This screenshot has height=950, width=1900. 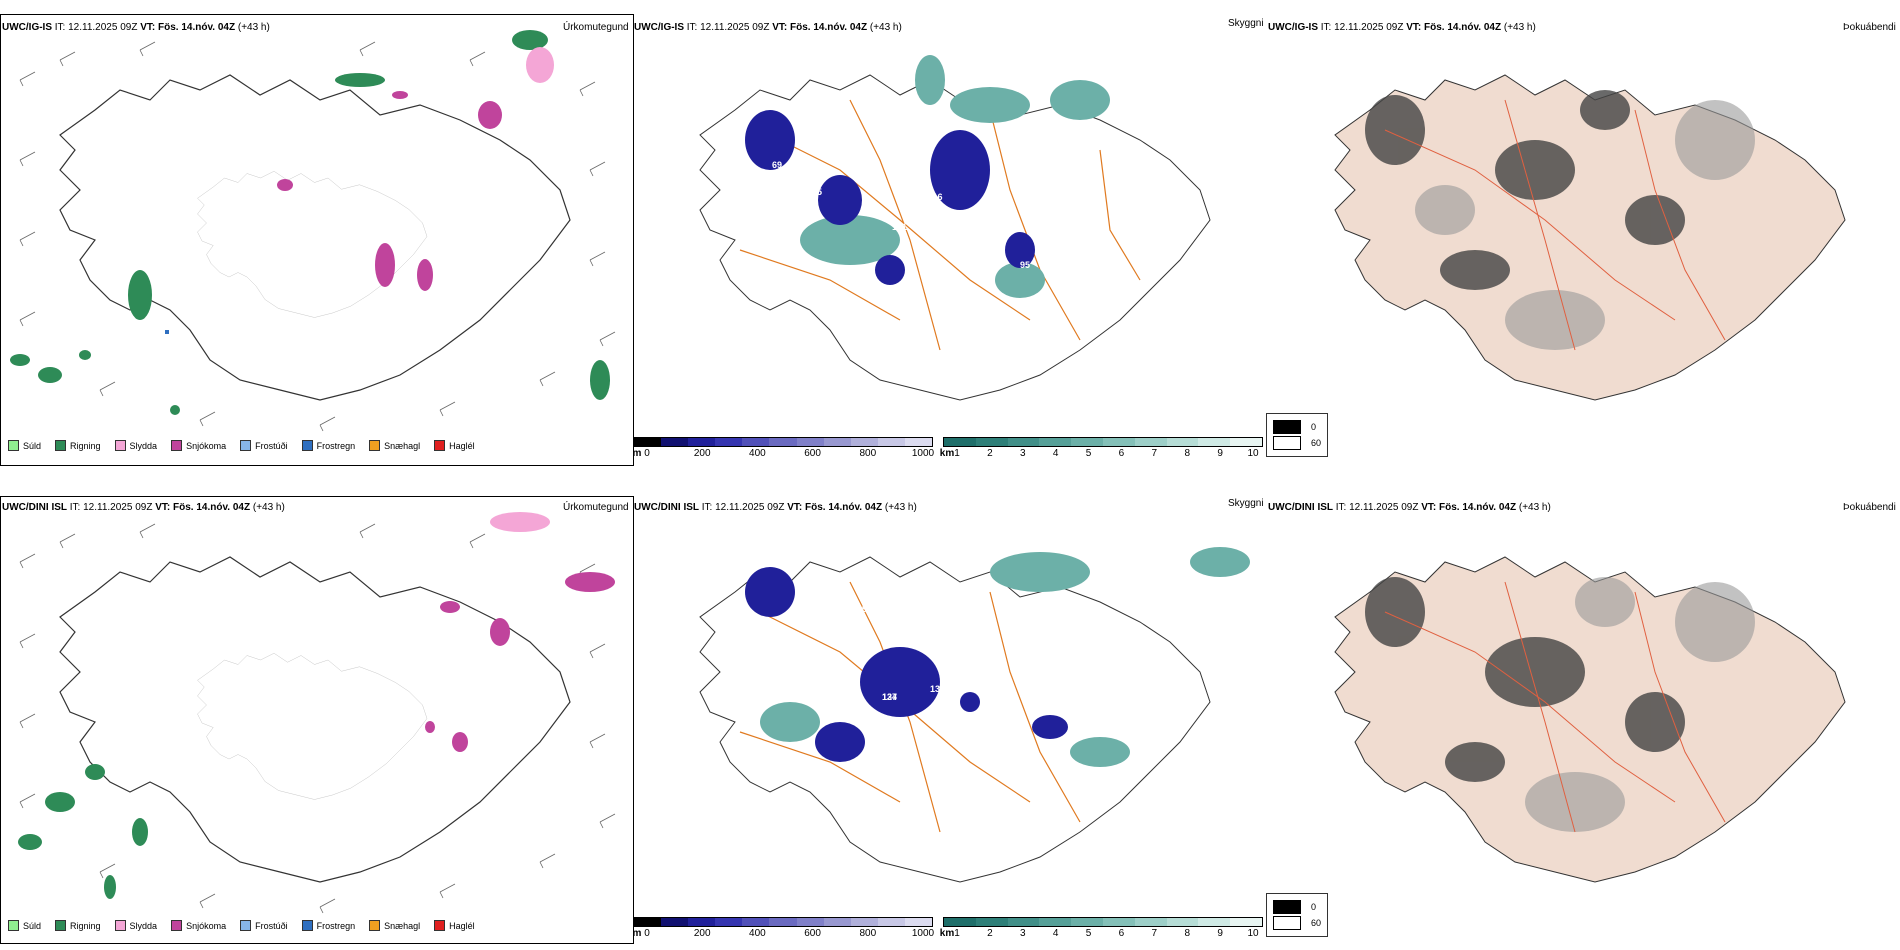 What do you see at coordinates (990, 453) in the screenshot?
I see `colorbar-tick: 2` at bounding box center [990, 453].